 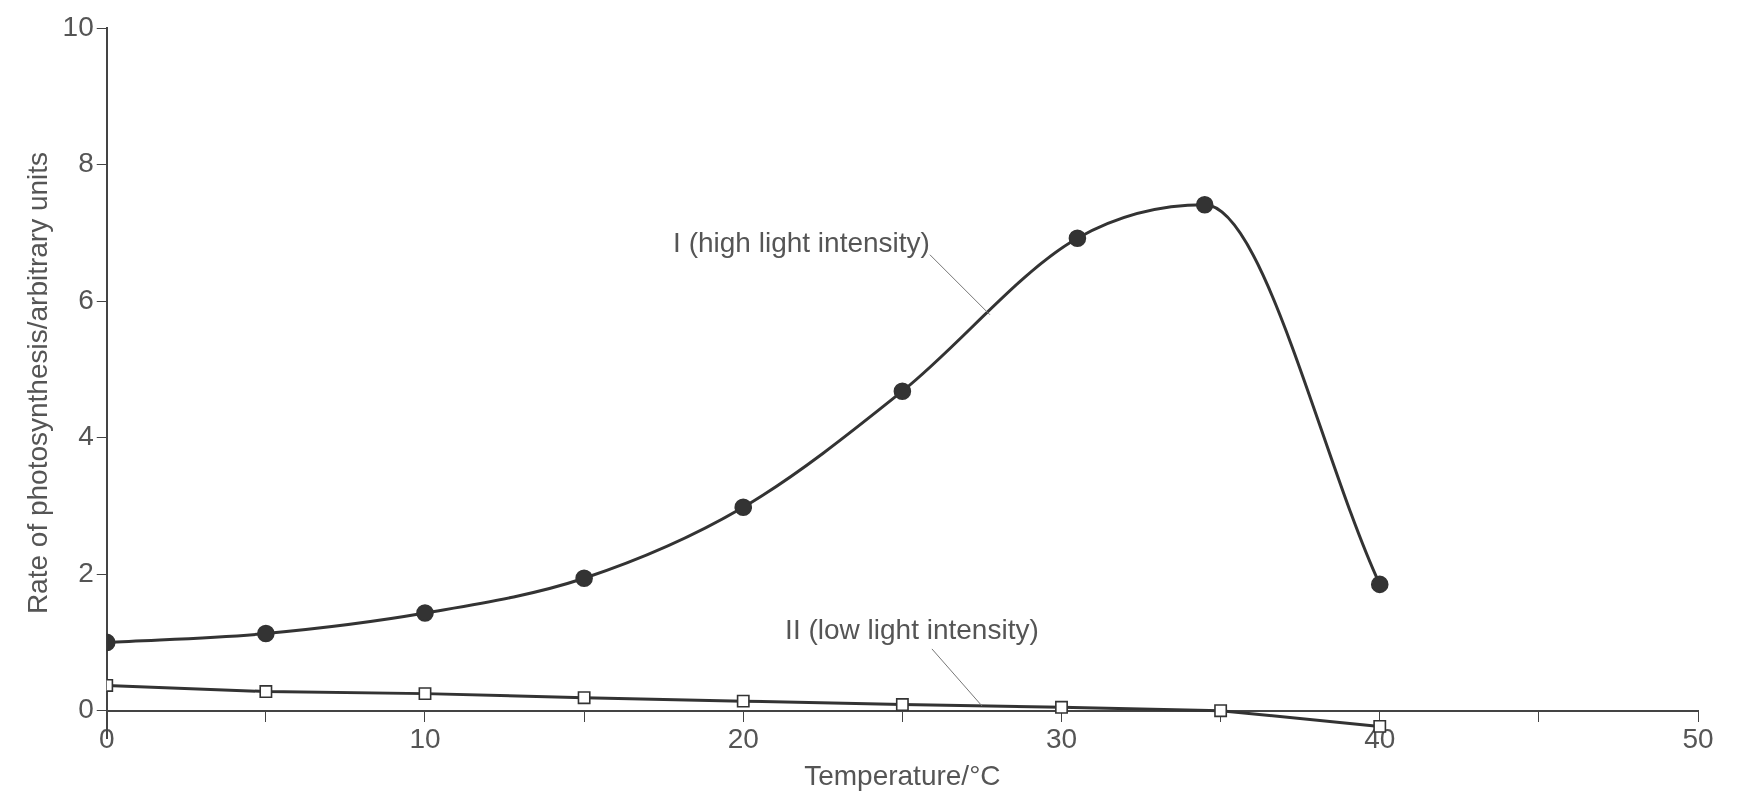 What do you see at coordinates (86, 709) in the screenshot?
I see `y-tick-label: 0` at bounding box center [86, 709].